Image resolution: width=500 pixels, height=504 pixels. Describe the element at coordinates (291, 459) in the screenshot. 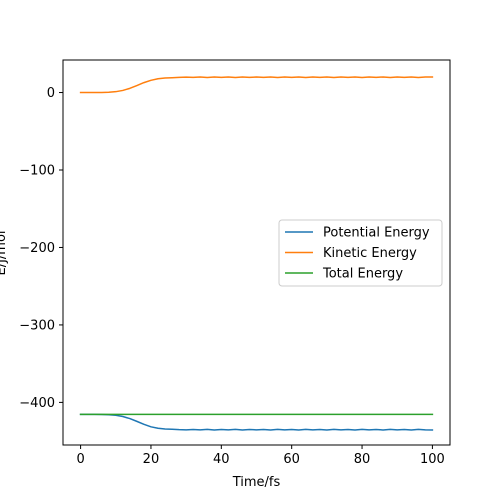

I see `x-tick-label: 60` at that location.